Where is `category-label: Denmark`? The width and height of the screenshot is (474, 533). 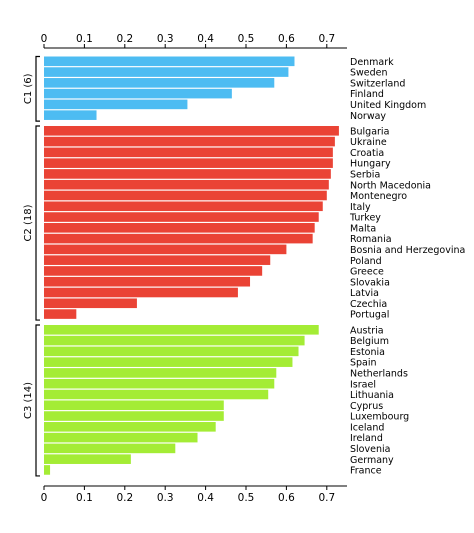
category-label: Denmark is located at coordinates (372, 62).